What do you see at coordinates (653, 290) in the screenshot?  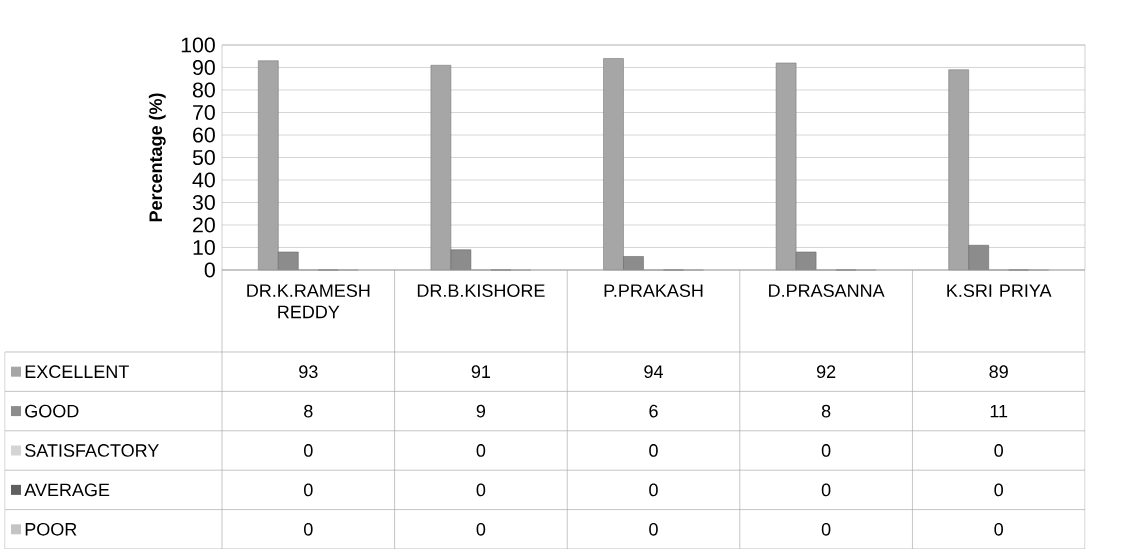 I see `x-tick-label: P.PRAKASH` at bounding box center [653, 290].